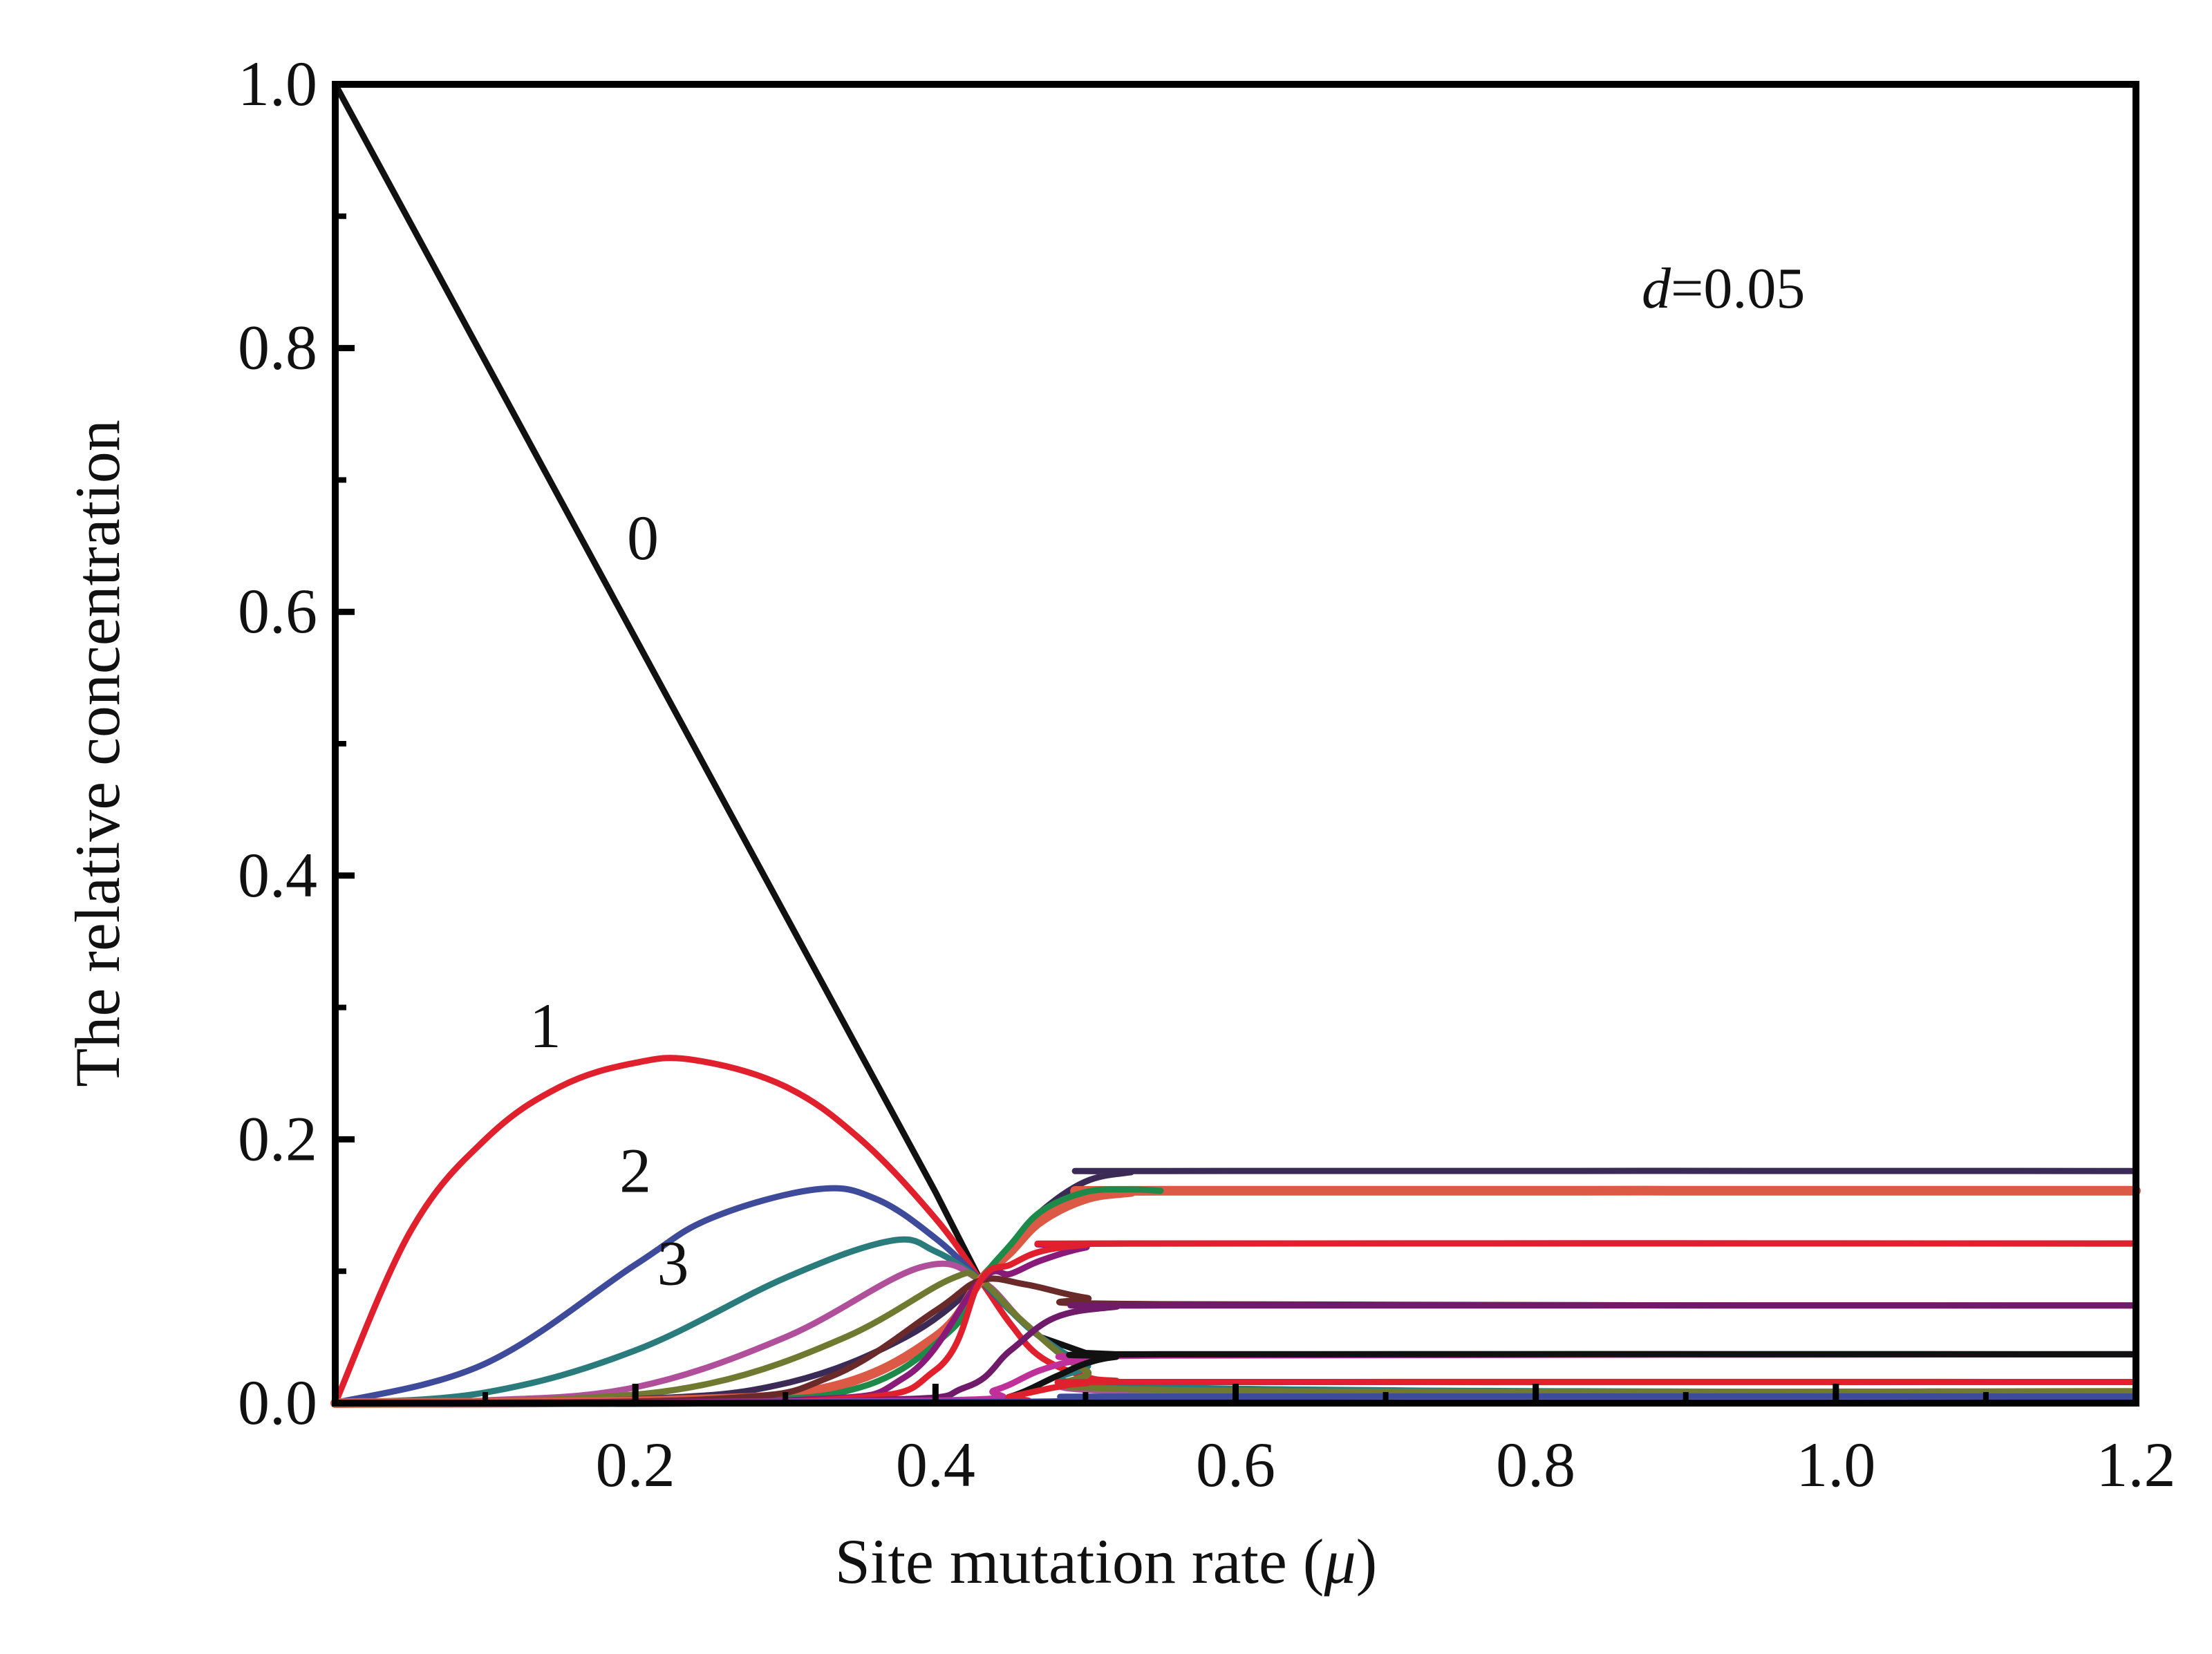  I want to click on y-tick-label: 0.2, so click(277, 1138).